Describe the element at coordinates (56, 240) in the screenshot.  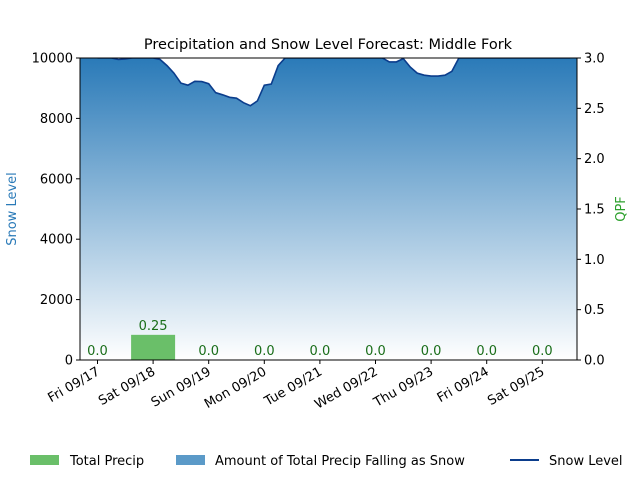
I see `left-tick-label: 4000` at that location.